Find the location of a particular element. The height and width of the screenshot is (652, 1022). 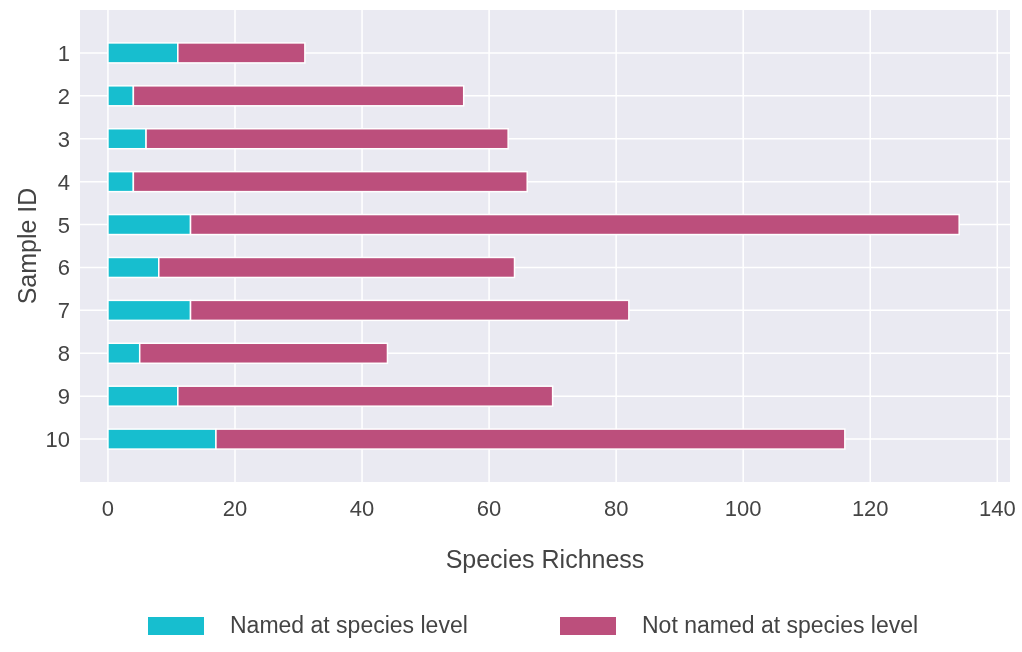

x-tick-label: 80 is located at coordinates (616, 508).